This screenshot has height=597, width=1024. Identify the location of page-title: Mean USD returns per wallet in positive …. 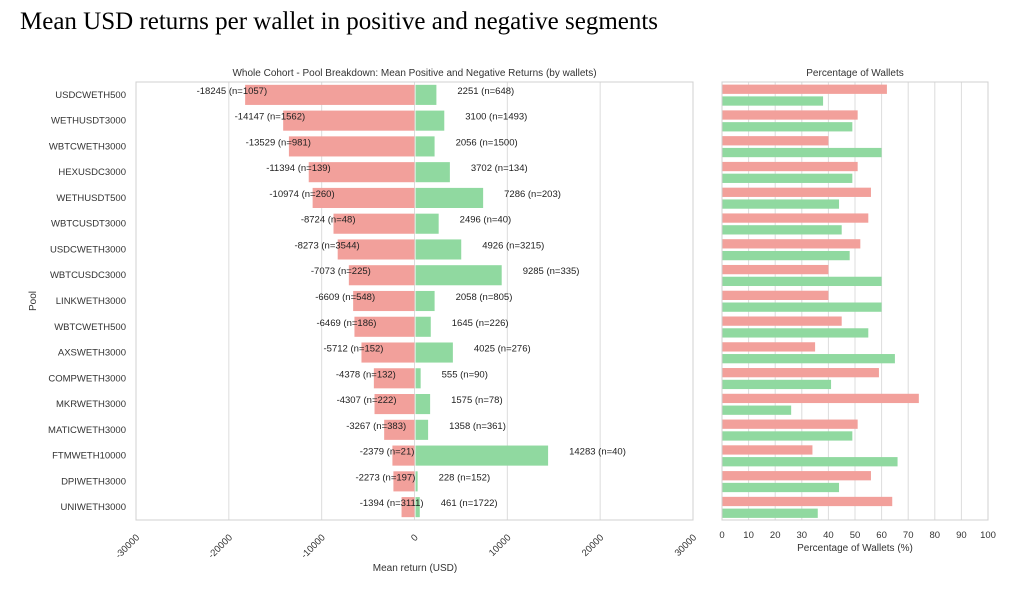
(339, 21).